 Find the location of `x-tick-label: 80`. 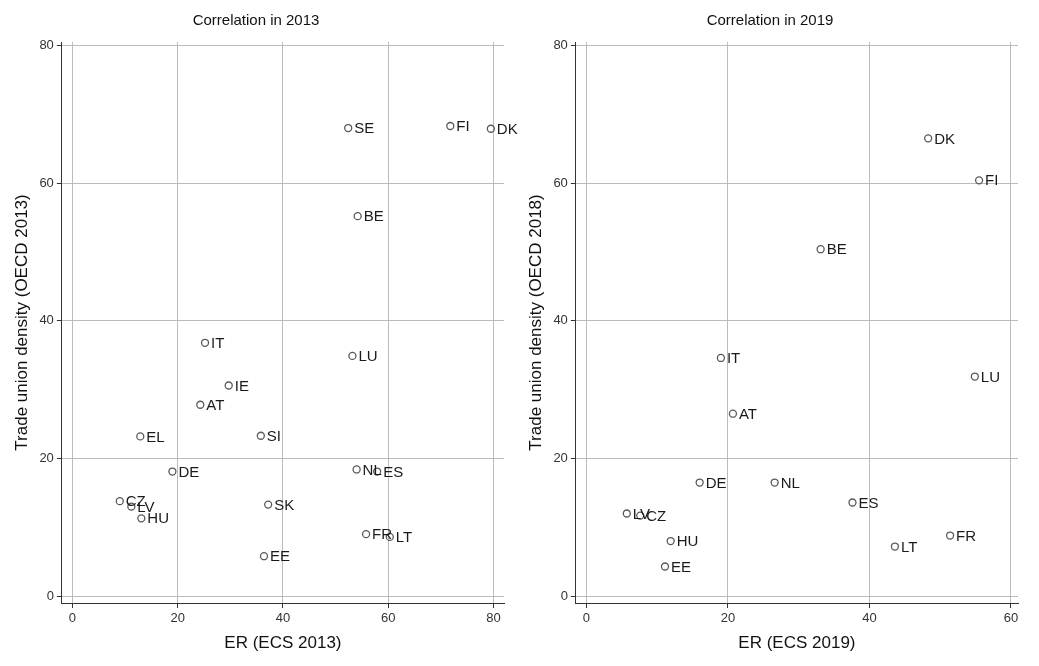

x-tick-label: 80 is located at coordinates (493, 618).